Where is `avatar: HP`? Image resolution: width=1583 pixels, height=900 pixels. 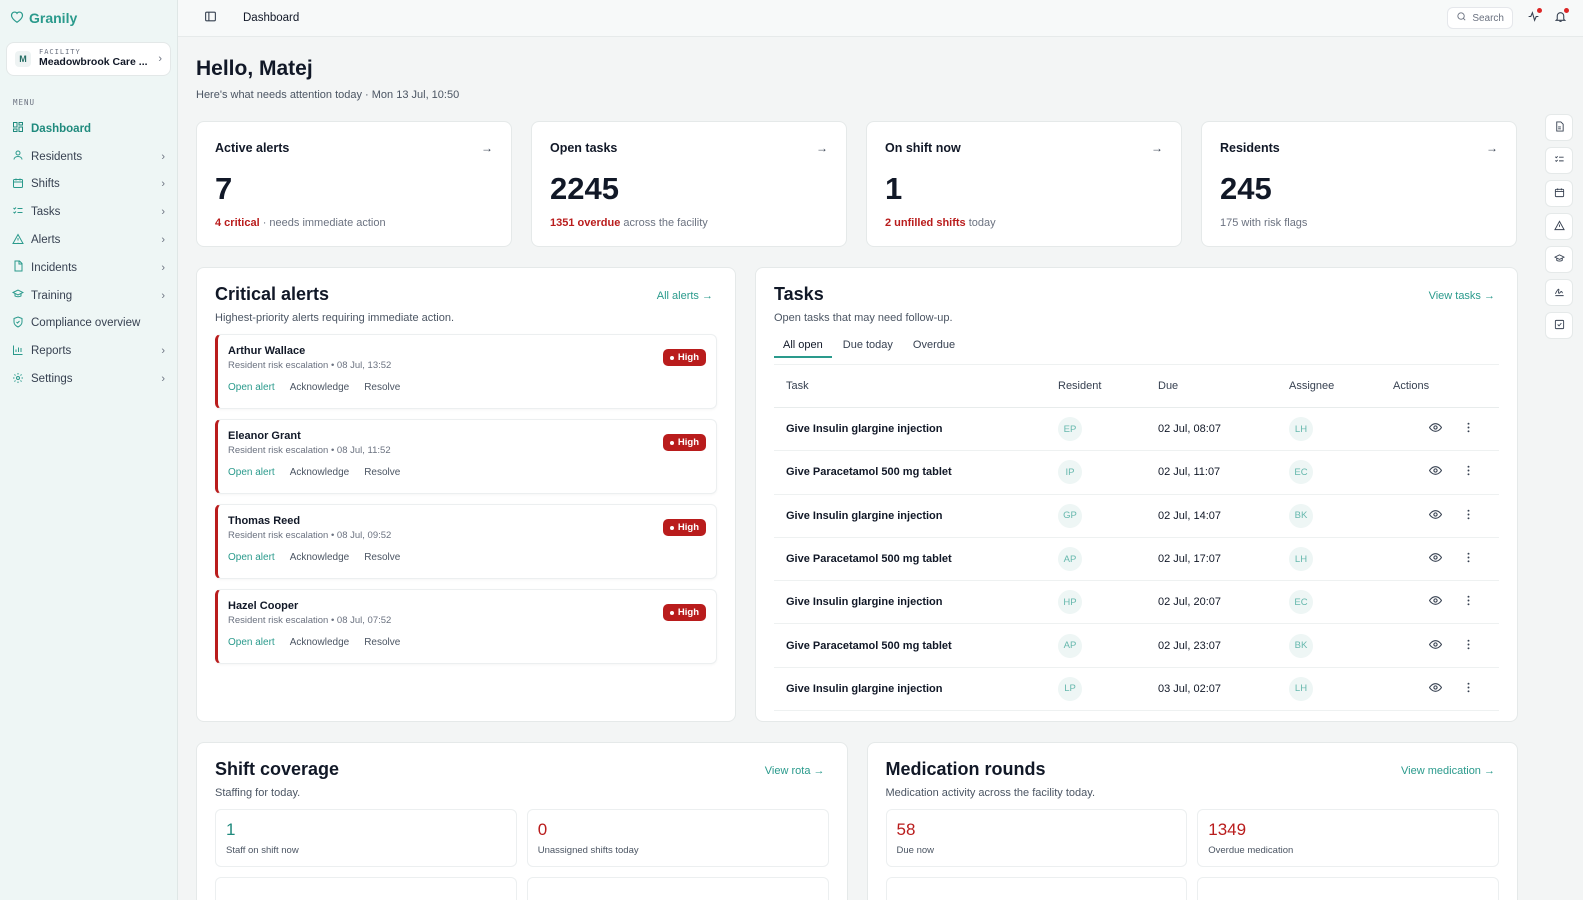 avatar: HP is located at coordinates (1070, 602).